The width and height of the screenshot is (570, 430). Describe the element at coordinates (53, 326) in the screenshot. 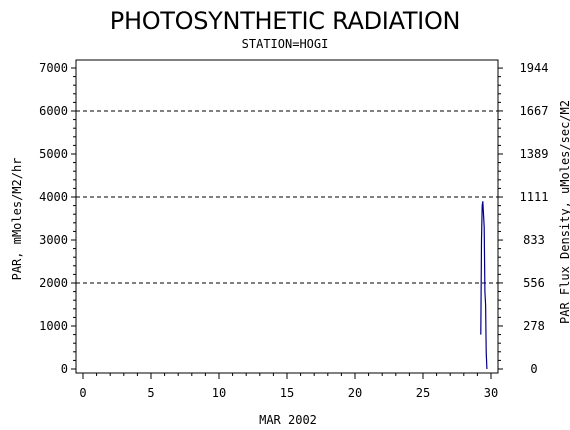

I see `y-tick-label: 1000` at that location.